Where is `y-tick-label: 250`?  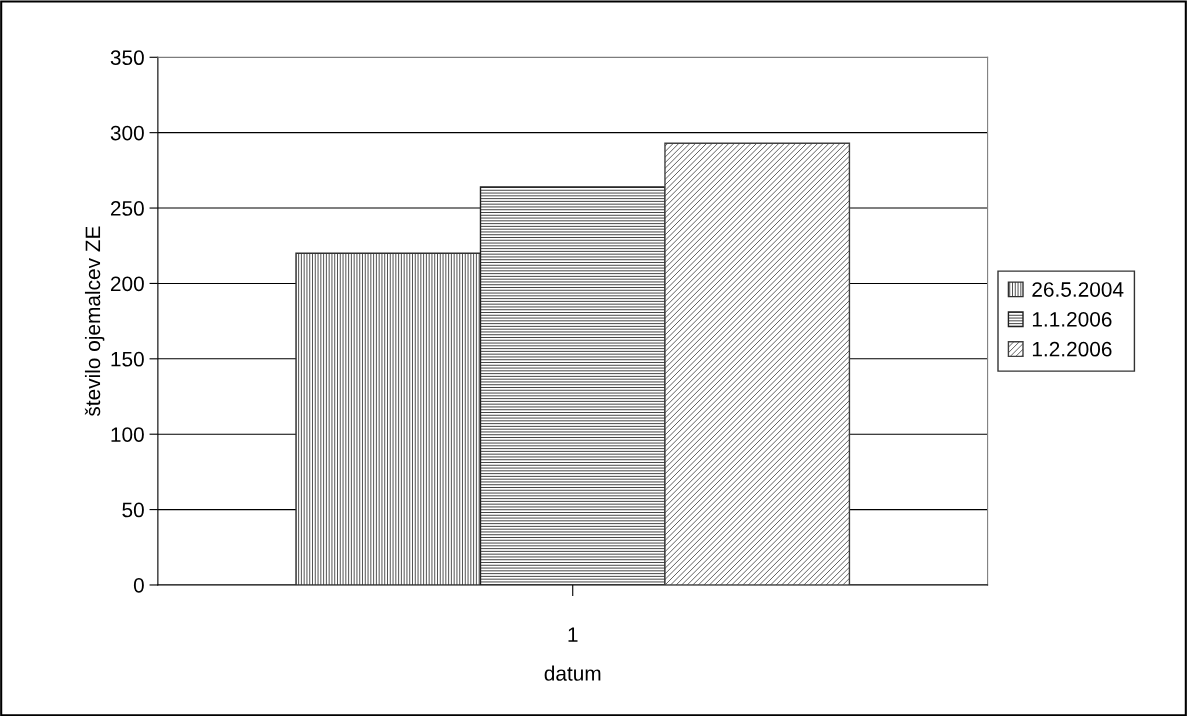
y-tick-label: 250 is located at coordinates (127, 208).